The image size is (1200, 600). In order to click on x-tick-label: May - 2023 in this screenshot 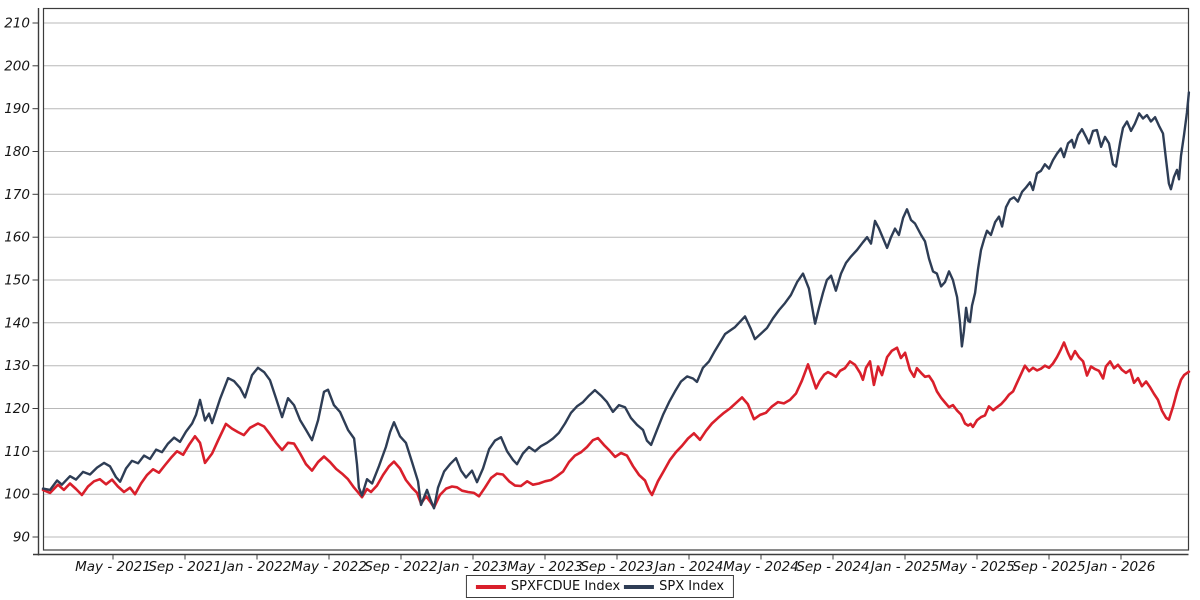, I will do `click(545, 567)`.